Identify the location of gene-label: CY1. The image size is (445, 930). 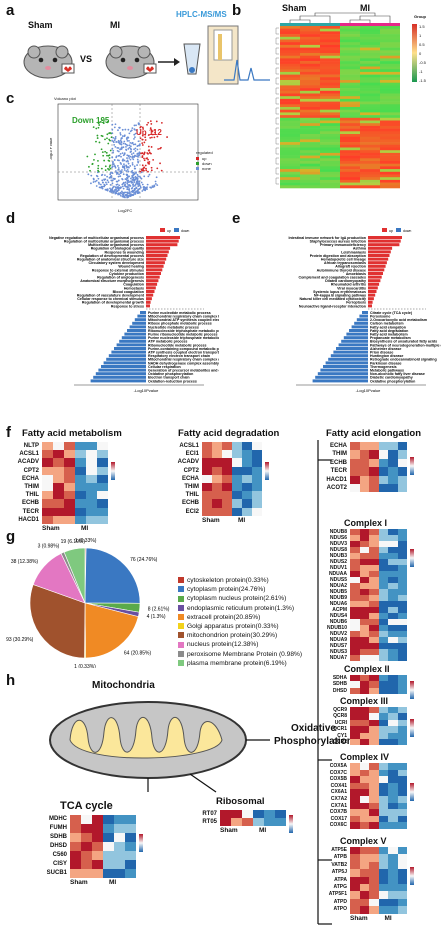
(342, 735).